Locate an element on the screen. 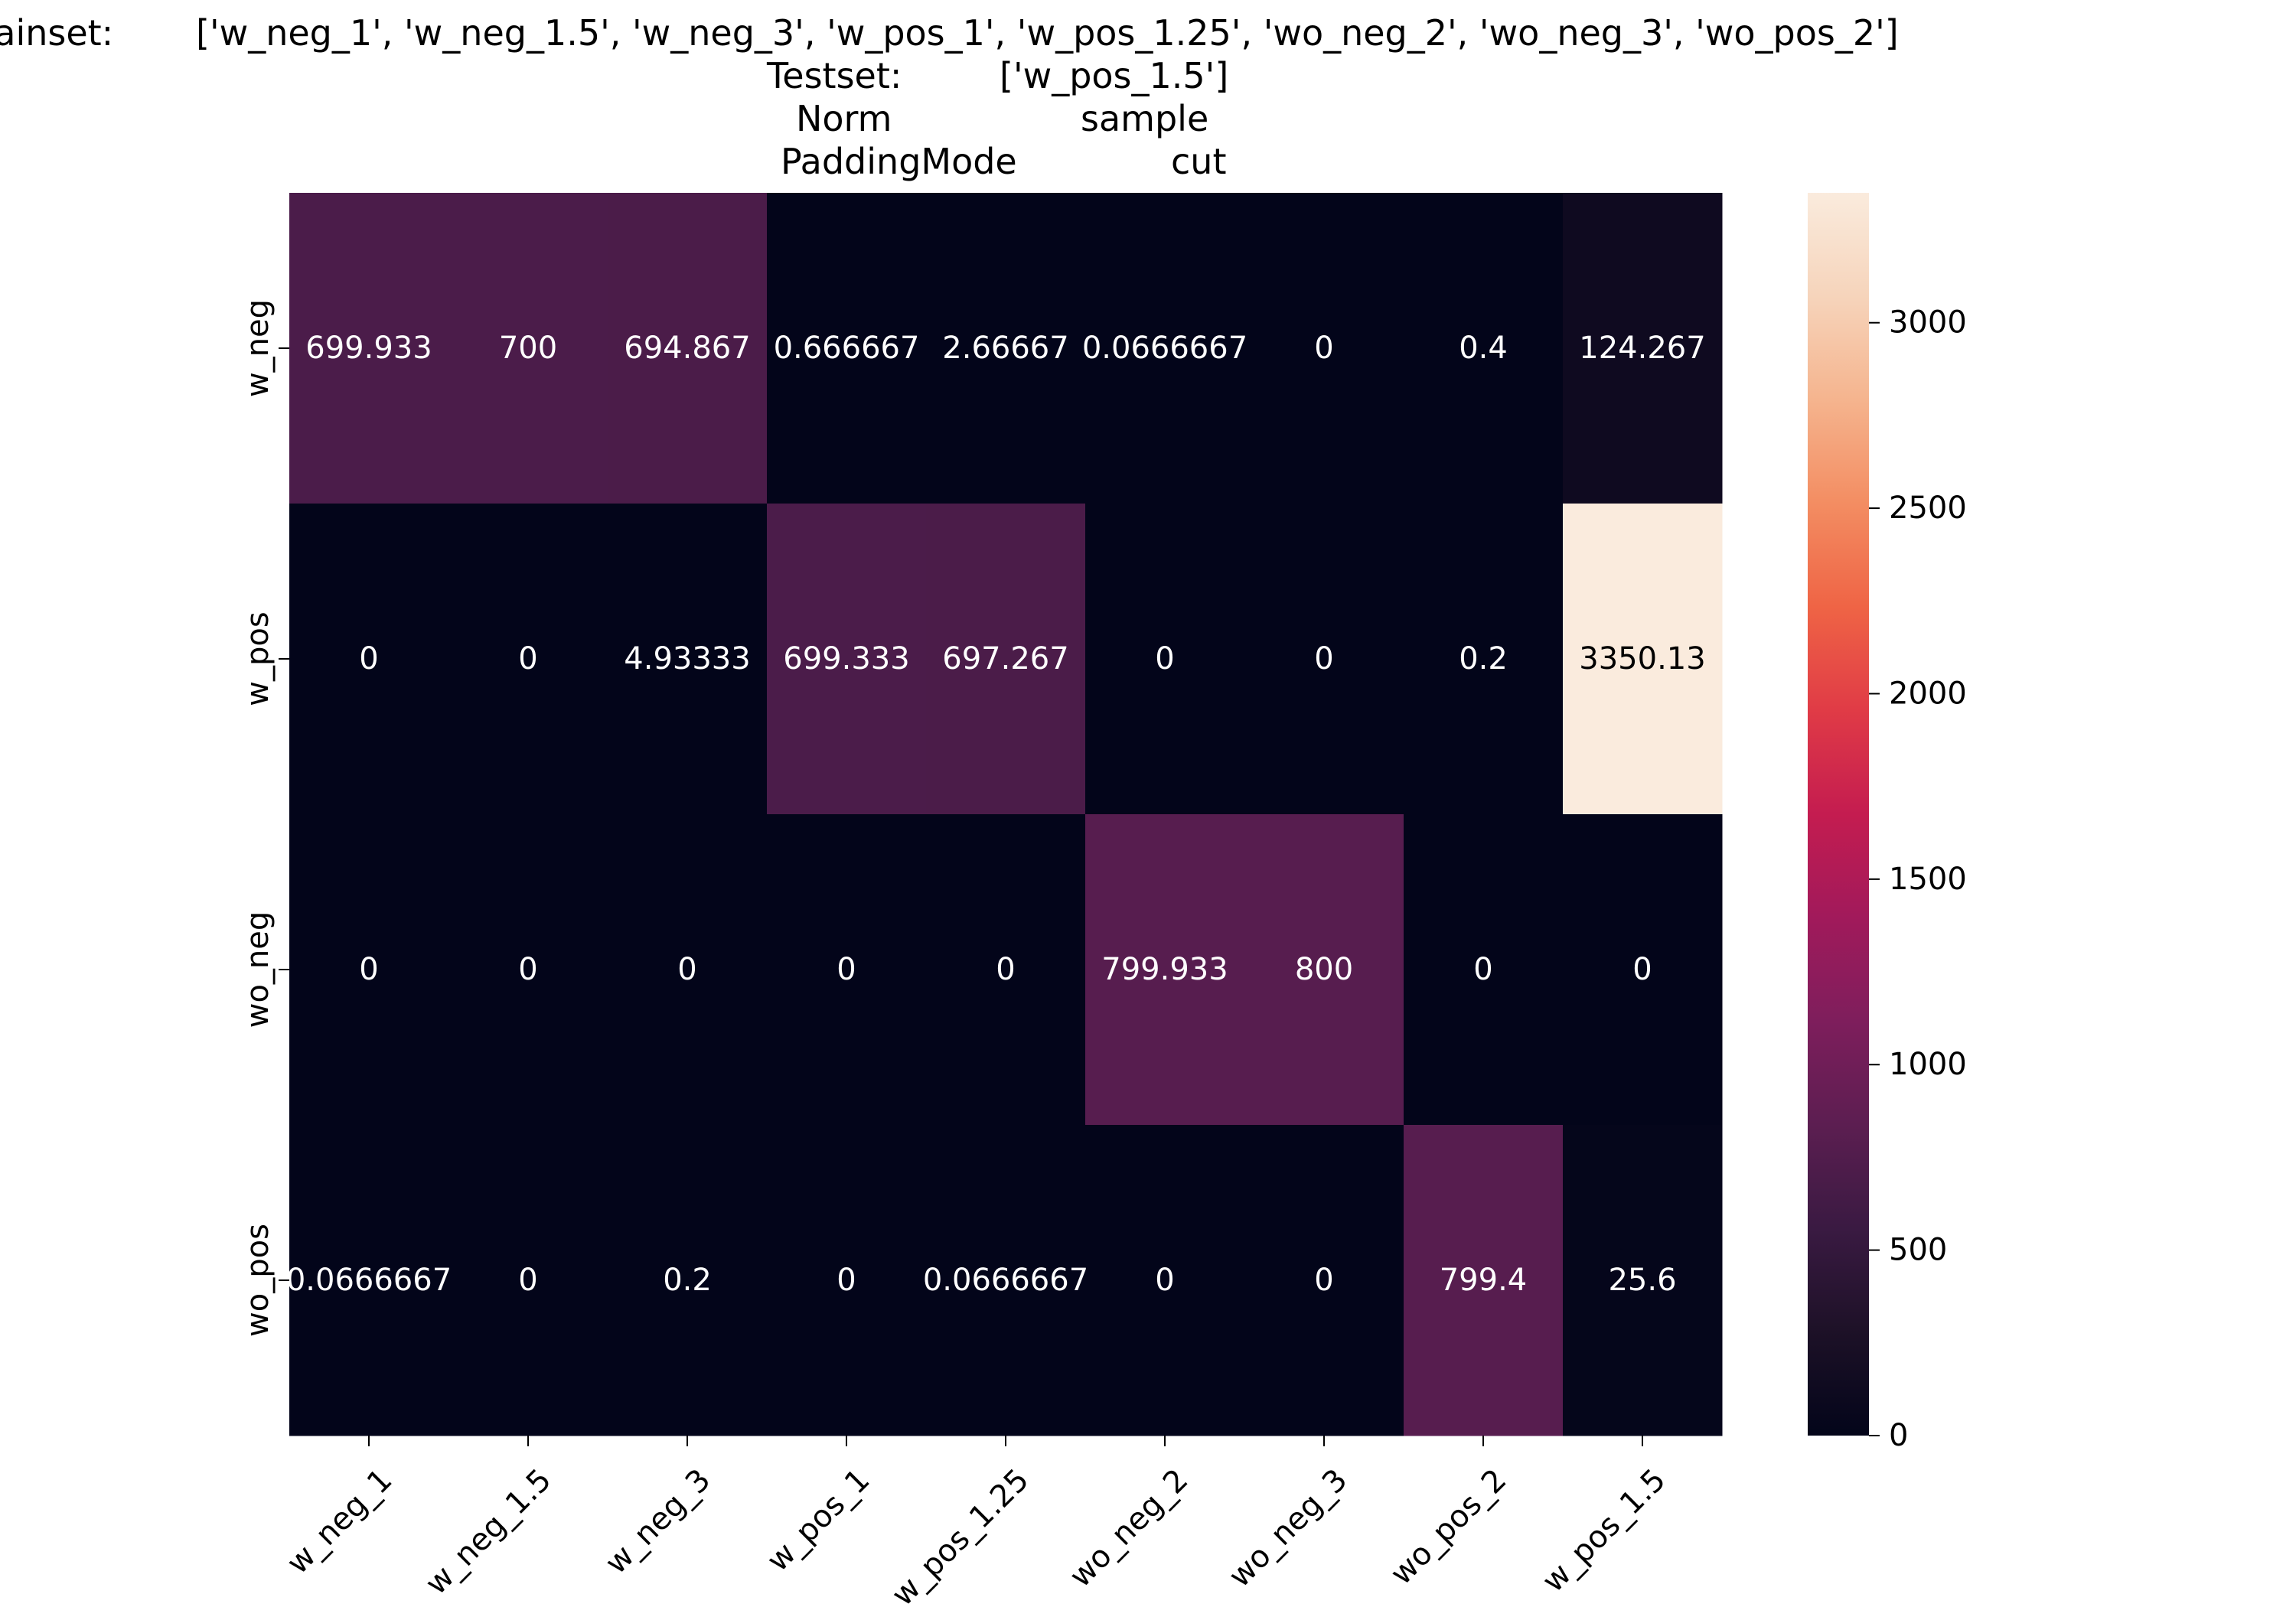 Image resolution: width=2296 pixels, height=1607 pixels. x-tick-label: wo_neg_2 is located at coordinates (1129, 1529).